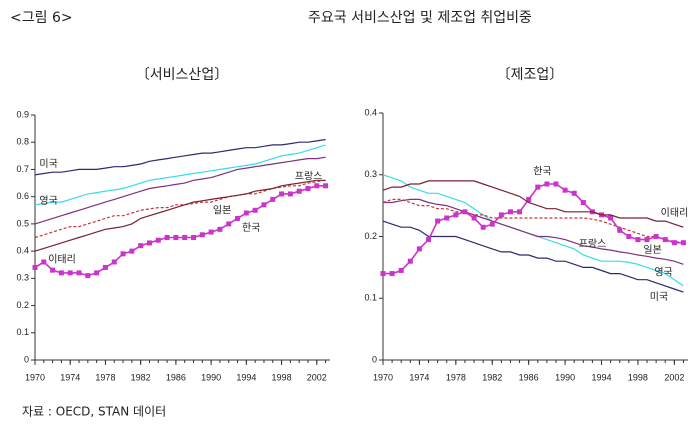 Image resolution: width=700 pixels, height=435 pixels. What do you see at coordinates (211, 377) in the screenshot?
I see `x-tick-label: 1990` at bounding box center [211, 377].